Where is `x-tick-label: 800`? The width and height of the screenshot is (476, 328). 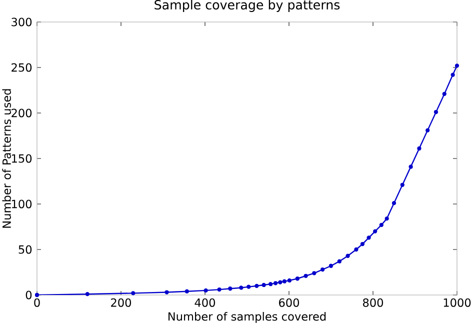 x-tick-label: 800 is located at coordinates (373, 302).